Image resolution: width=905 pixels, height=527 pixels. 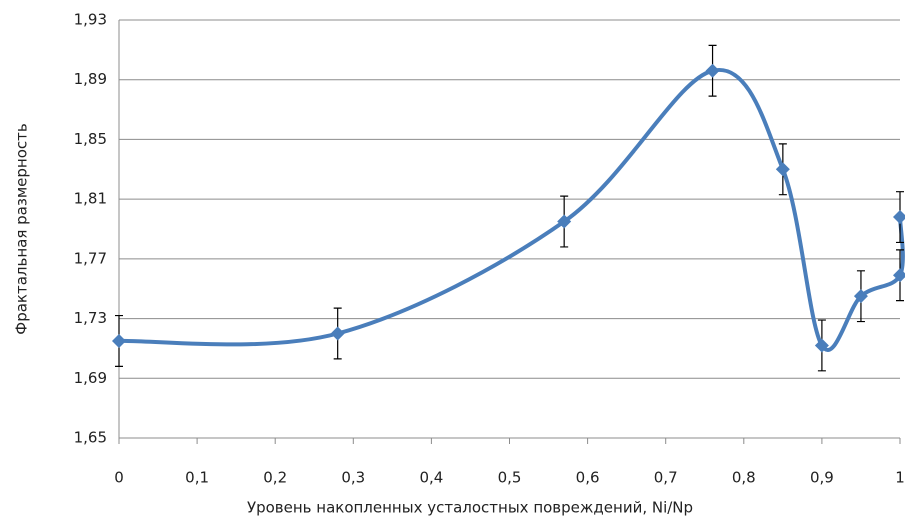 I want to click on x-tick-label: 1, so click(x=900, y=478).